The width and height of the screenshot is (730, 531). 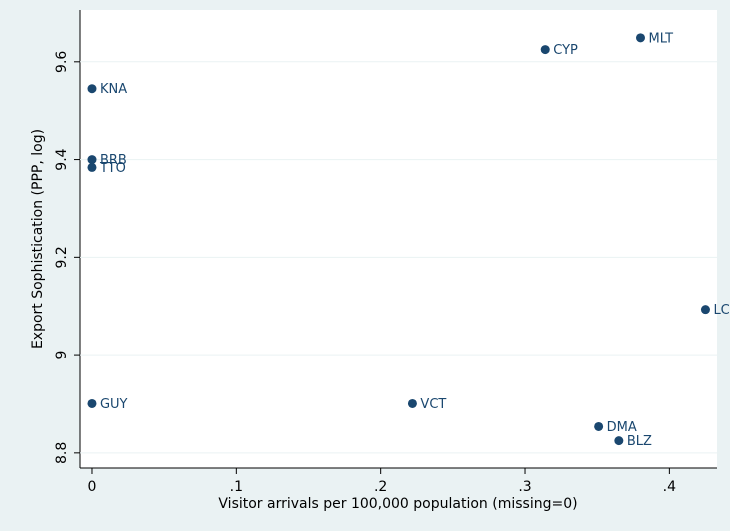 I want to click on point-label: MLT, so click(x=660, y=38).